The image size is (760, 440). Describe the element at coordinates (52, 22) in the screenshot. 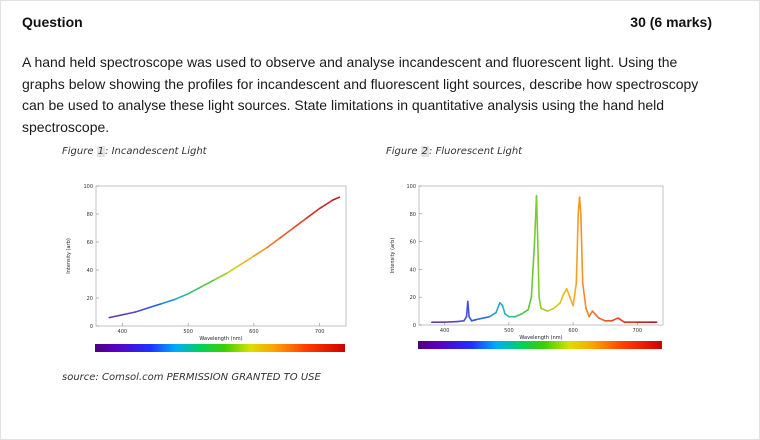

I see `question-title: Question` at that location.